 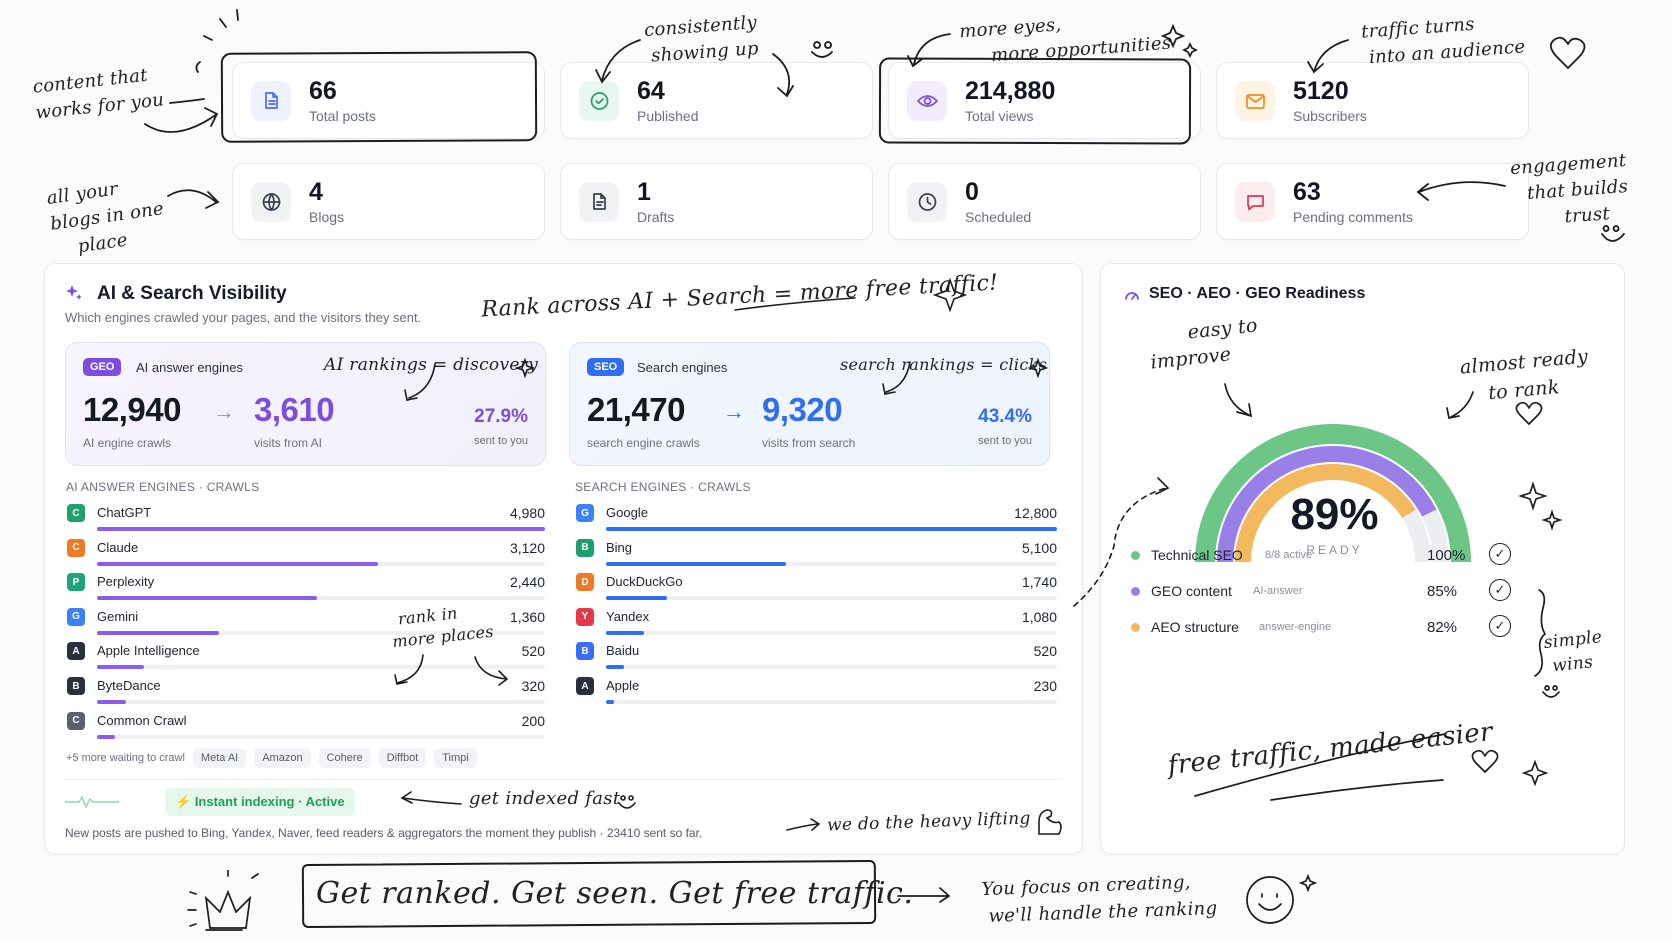 What do you see at coordinates (816, 553) in the screenshot?
I see `engine-row: B Bing 5,100` at bounding box center [816, 553].